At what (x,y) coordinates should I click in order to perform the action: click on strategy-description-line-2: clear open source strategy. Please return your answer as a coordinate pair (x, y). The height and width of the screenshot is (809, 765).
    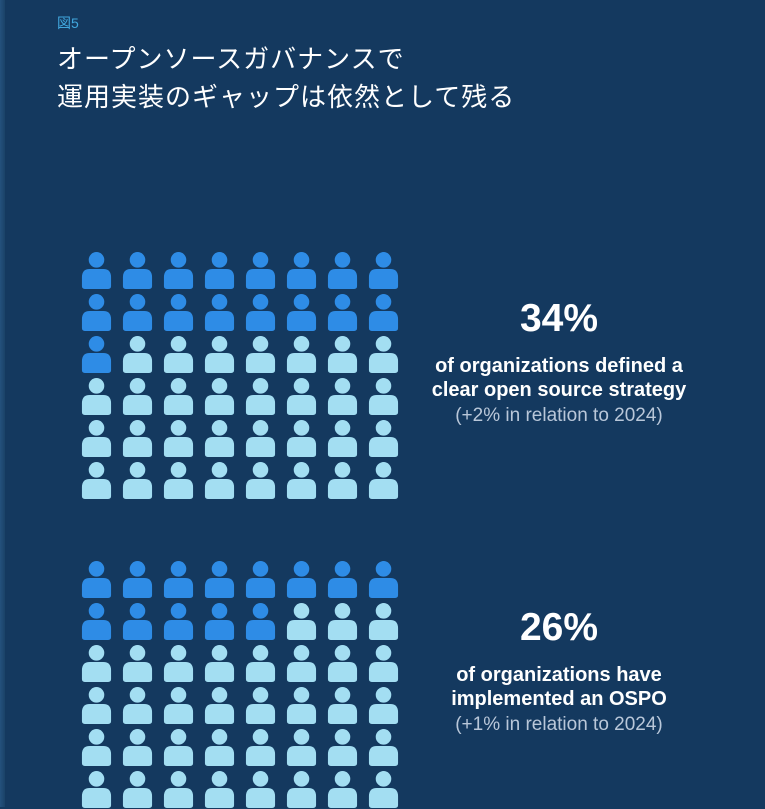
    Looking at the image, I should click on (559, 390).